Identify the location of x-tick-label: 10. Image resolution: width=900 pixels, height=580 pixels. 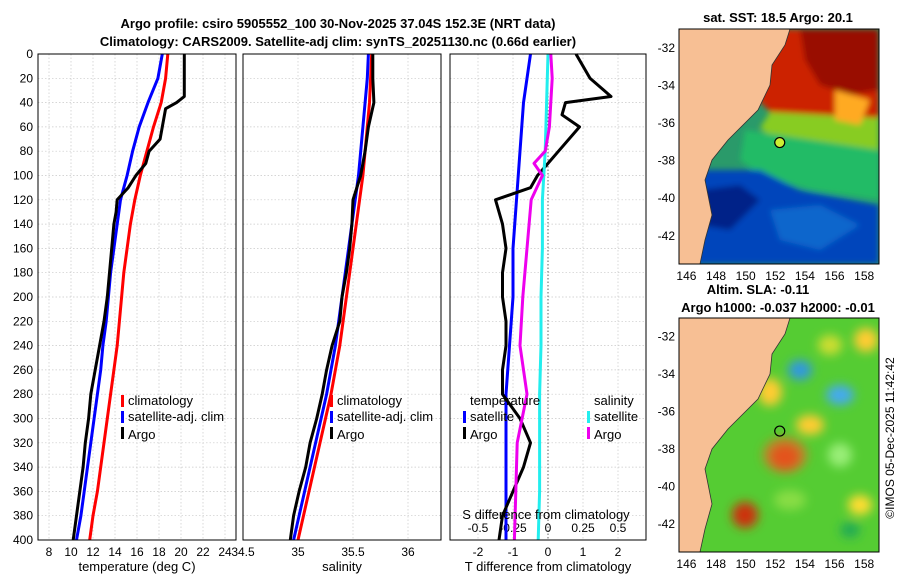
(71, 552).